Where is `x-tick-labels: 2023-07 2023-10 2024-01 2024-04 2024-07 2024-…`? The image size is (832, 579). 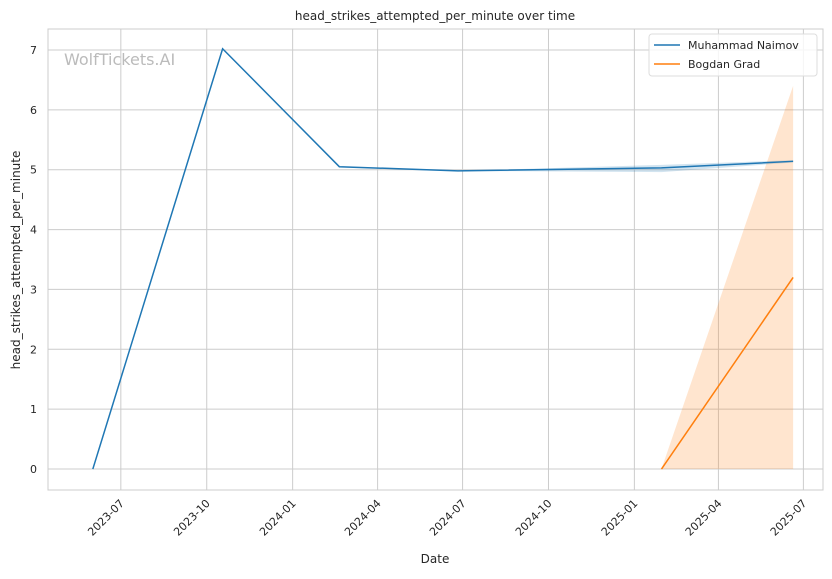 x-tick-labels: 2023-07 2023-10 2024-01 2024-04 2024-07 2024-… is located at coordinates (447, 518).